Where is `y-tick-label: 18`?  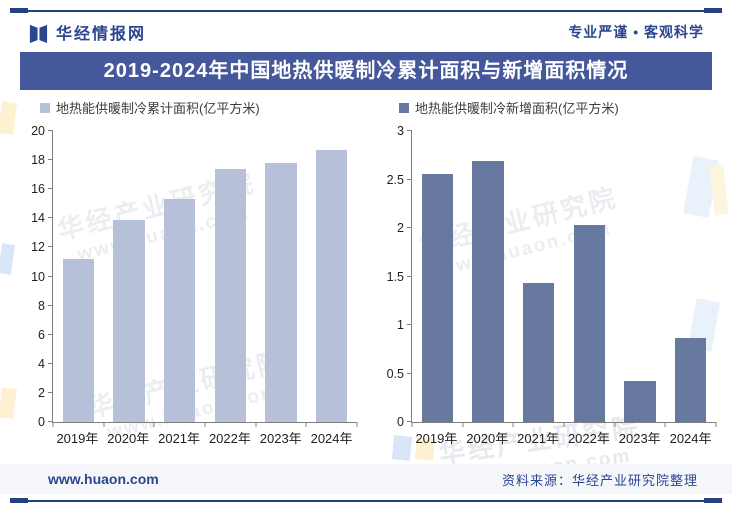 y-tick-label: 18 is located at coordinates (38, 160).